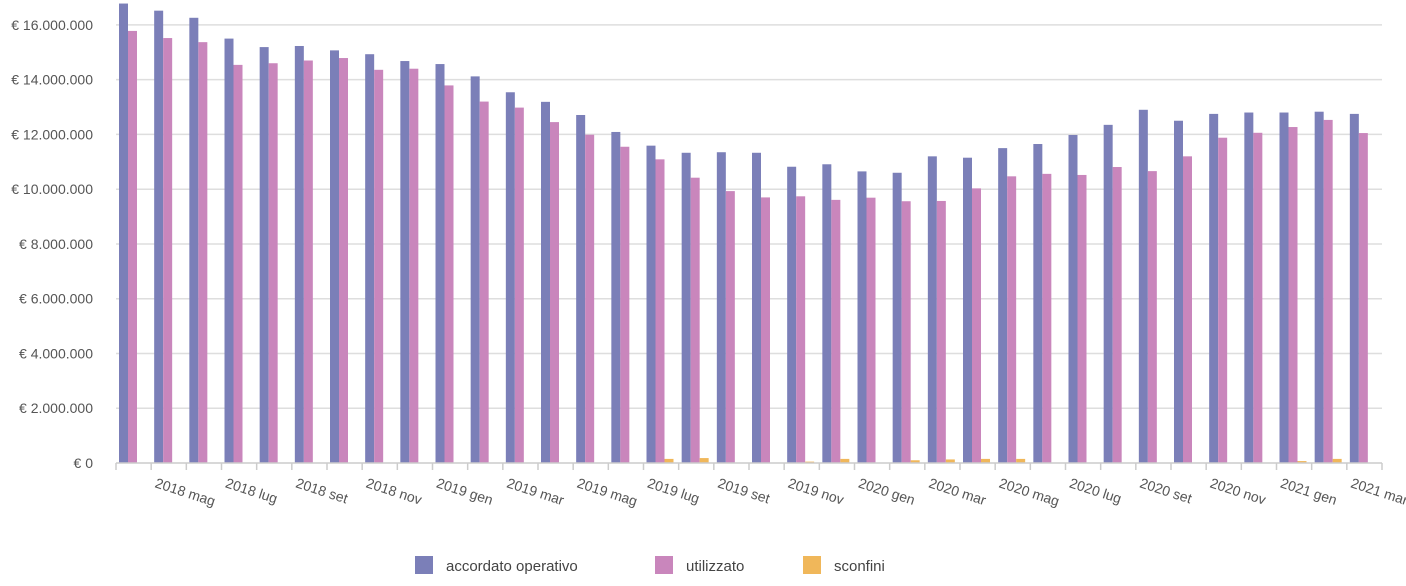  Describe the element at coordinates (699, 565) in the screenshot. I see `legend-item-utilizzato: utilizzato` at that location.